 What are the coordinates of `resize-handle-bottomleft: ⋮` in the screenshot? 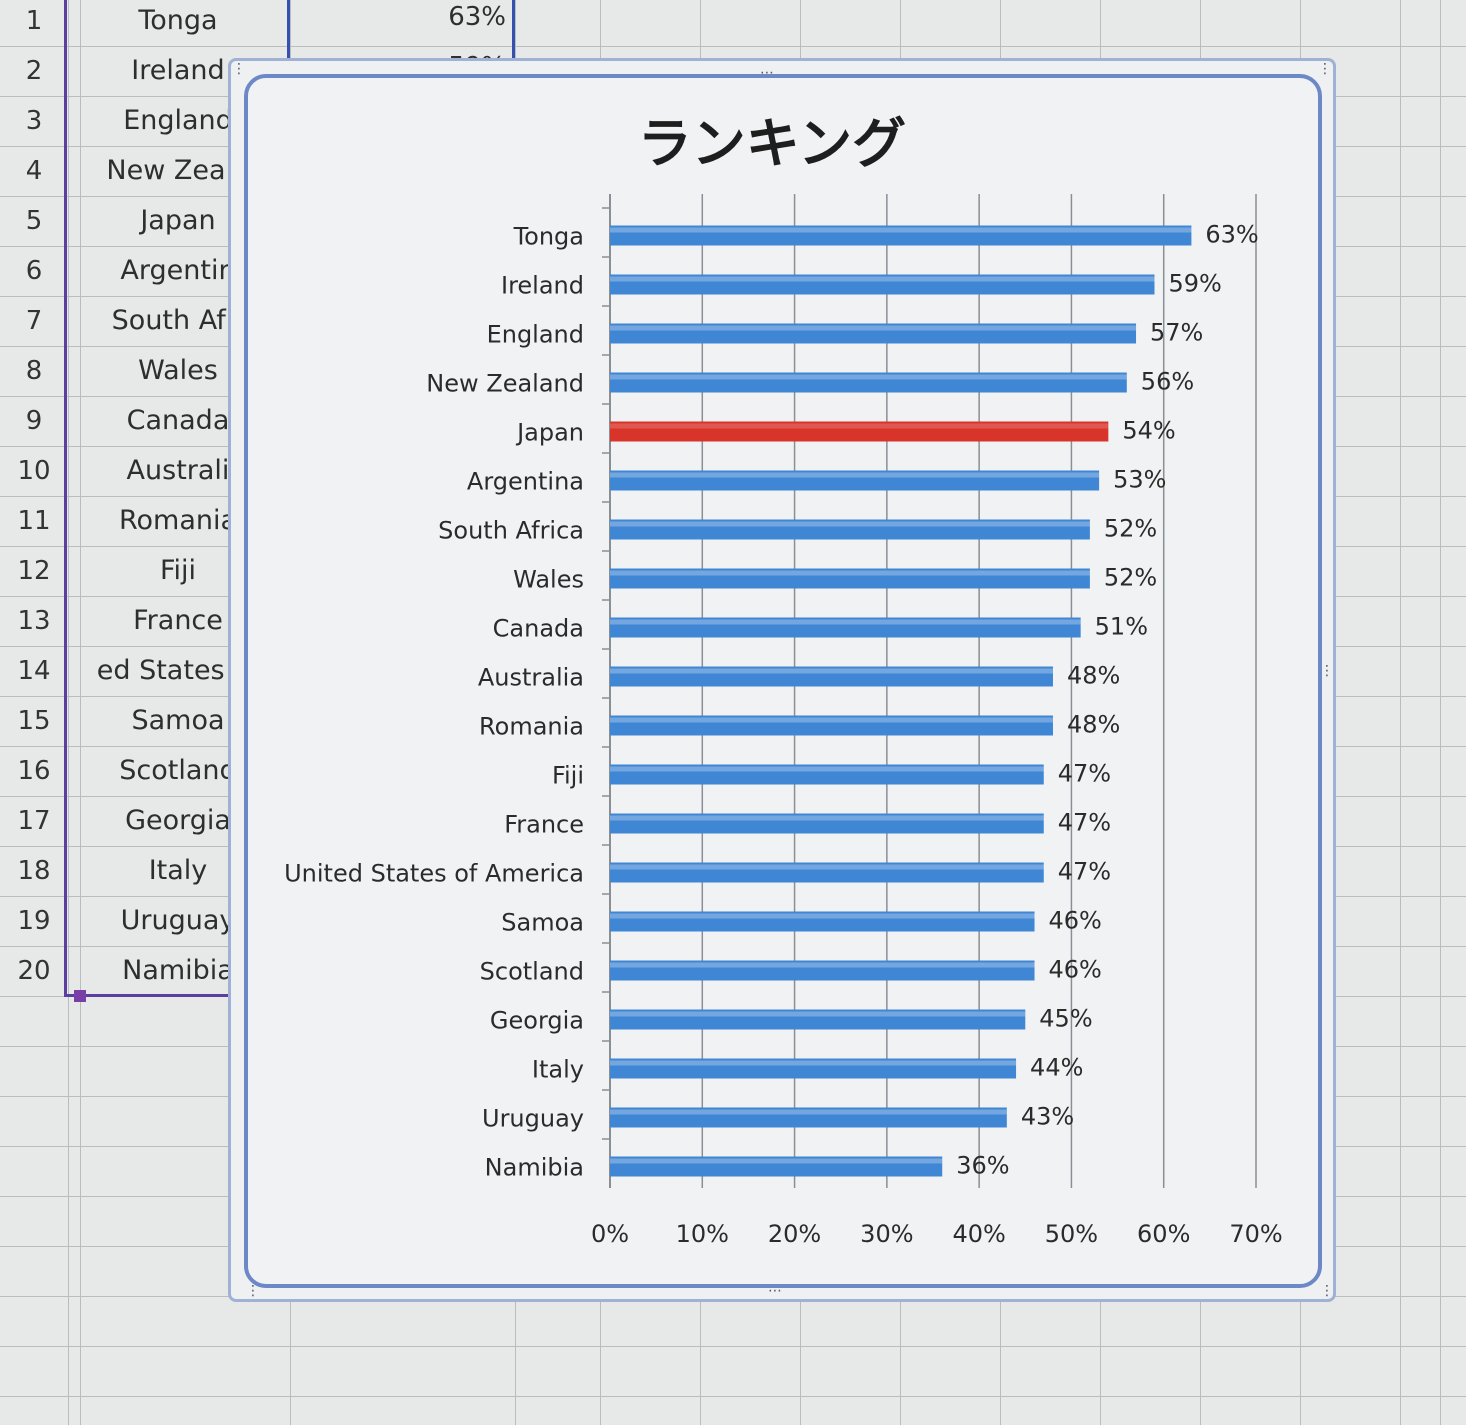 It's located at (253, 1291).